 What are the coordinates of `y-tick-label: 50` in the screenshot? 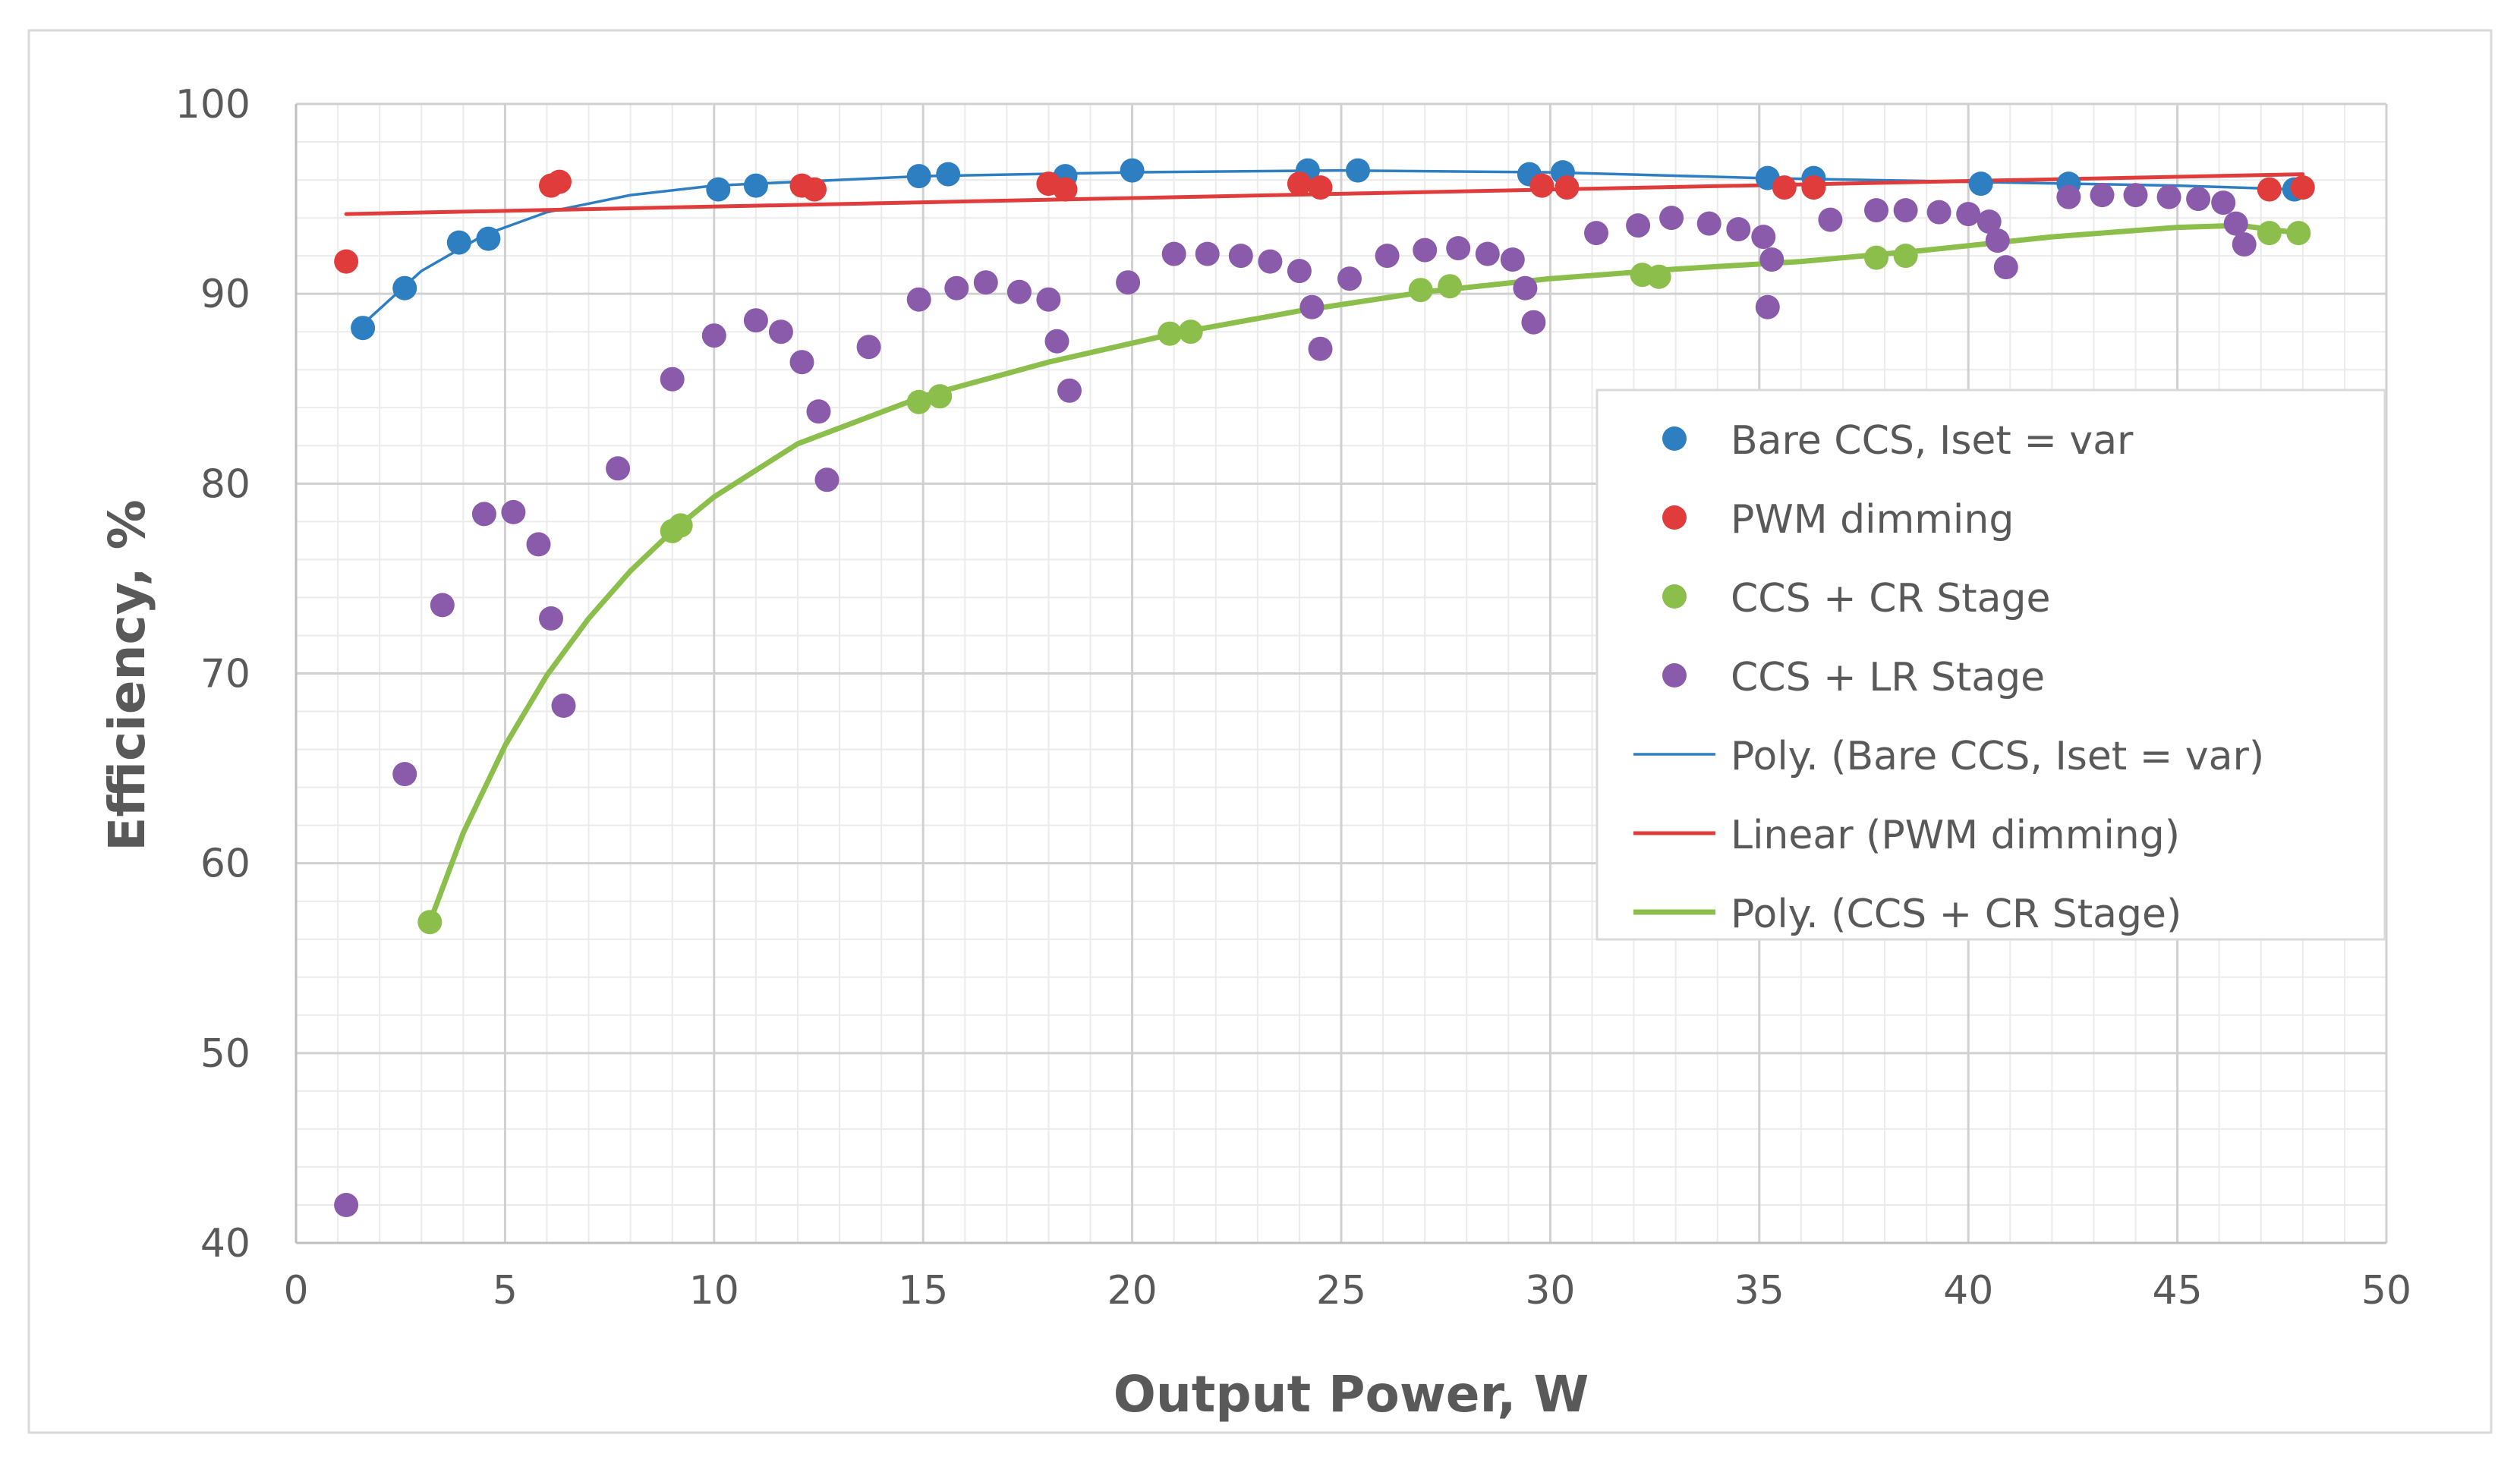 It's located at (225, 1054).